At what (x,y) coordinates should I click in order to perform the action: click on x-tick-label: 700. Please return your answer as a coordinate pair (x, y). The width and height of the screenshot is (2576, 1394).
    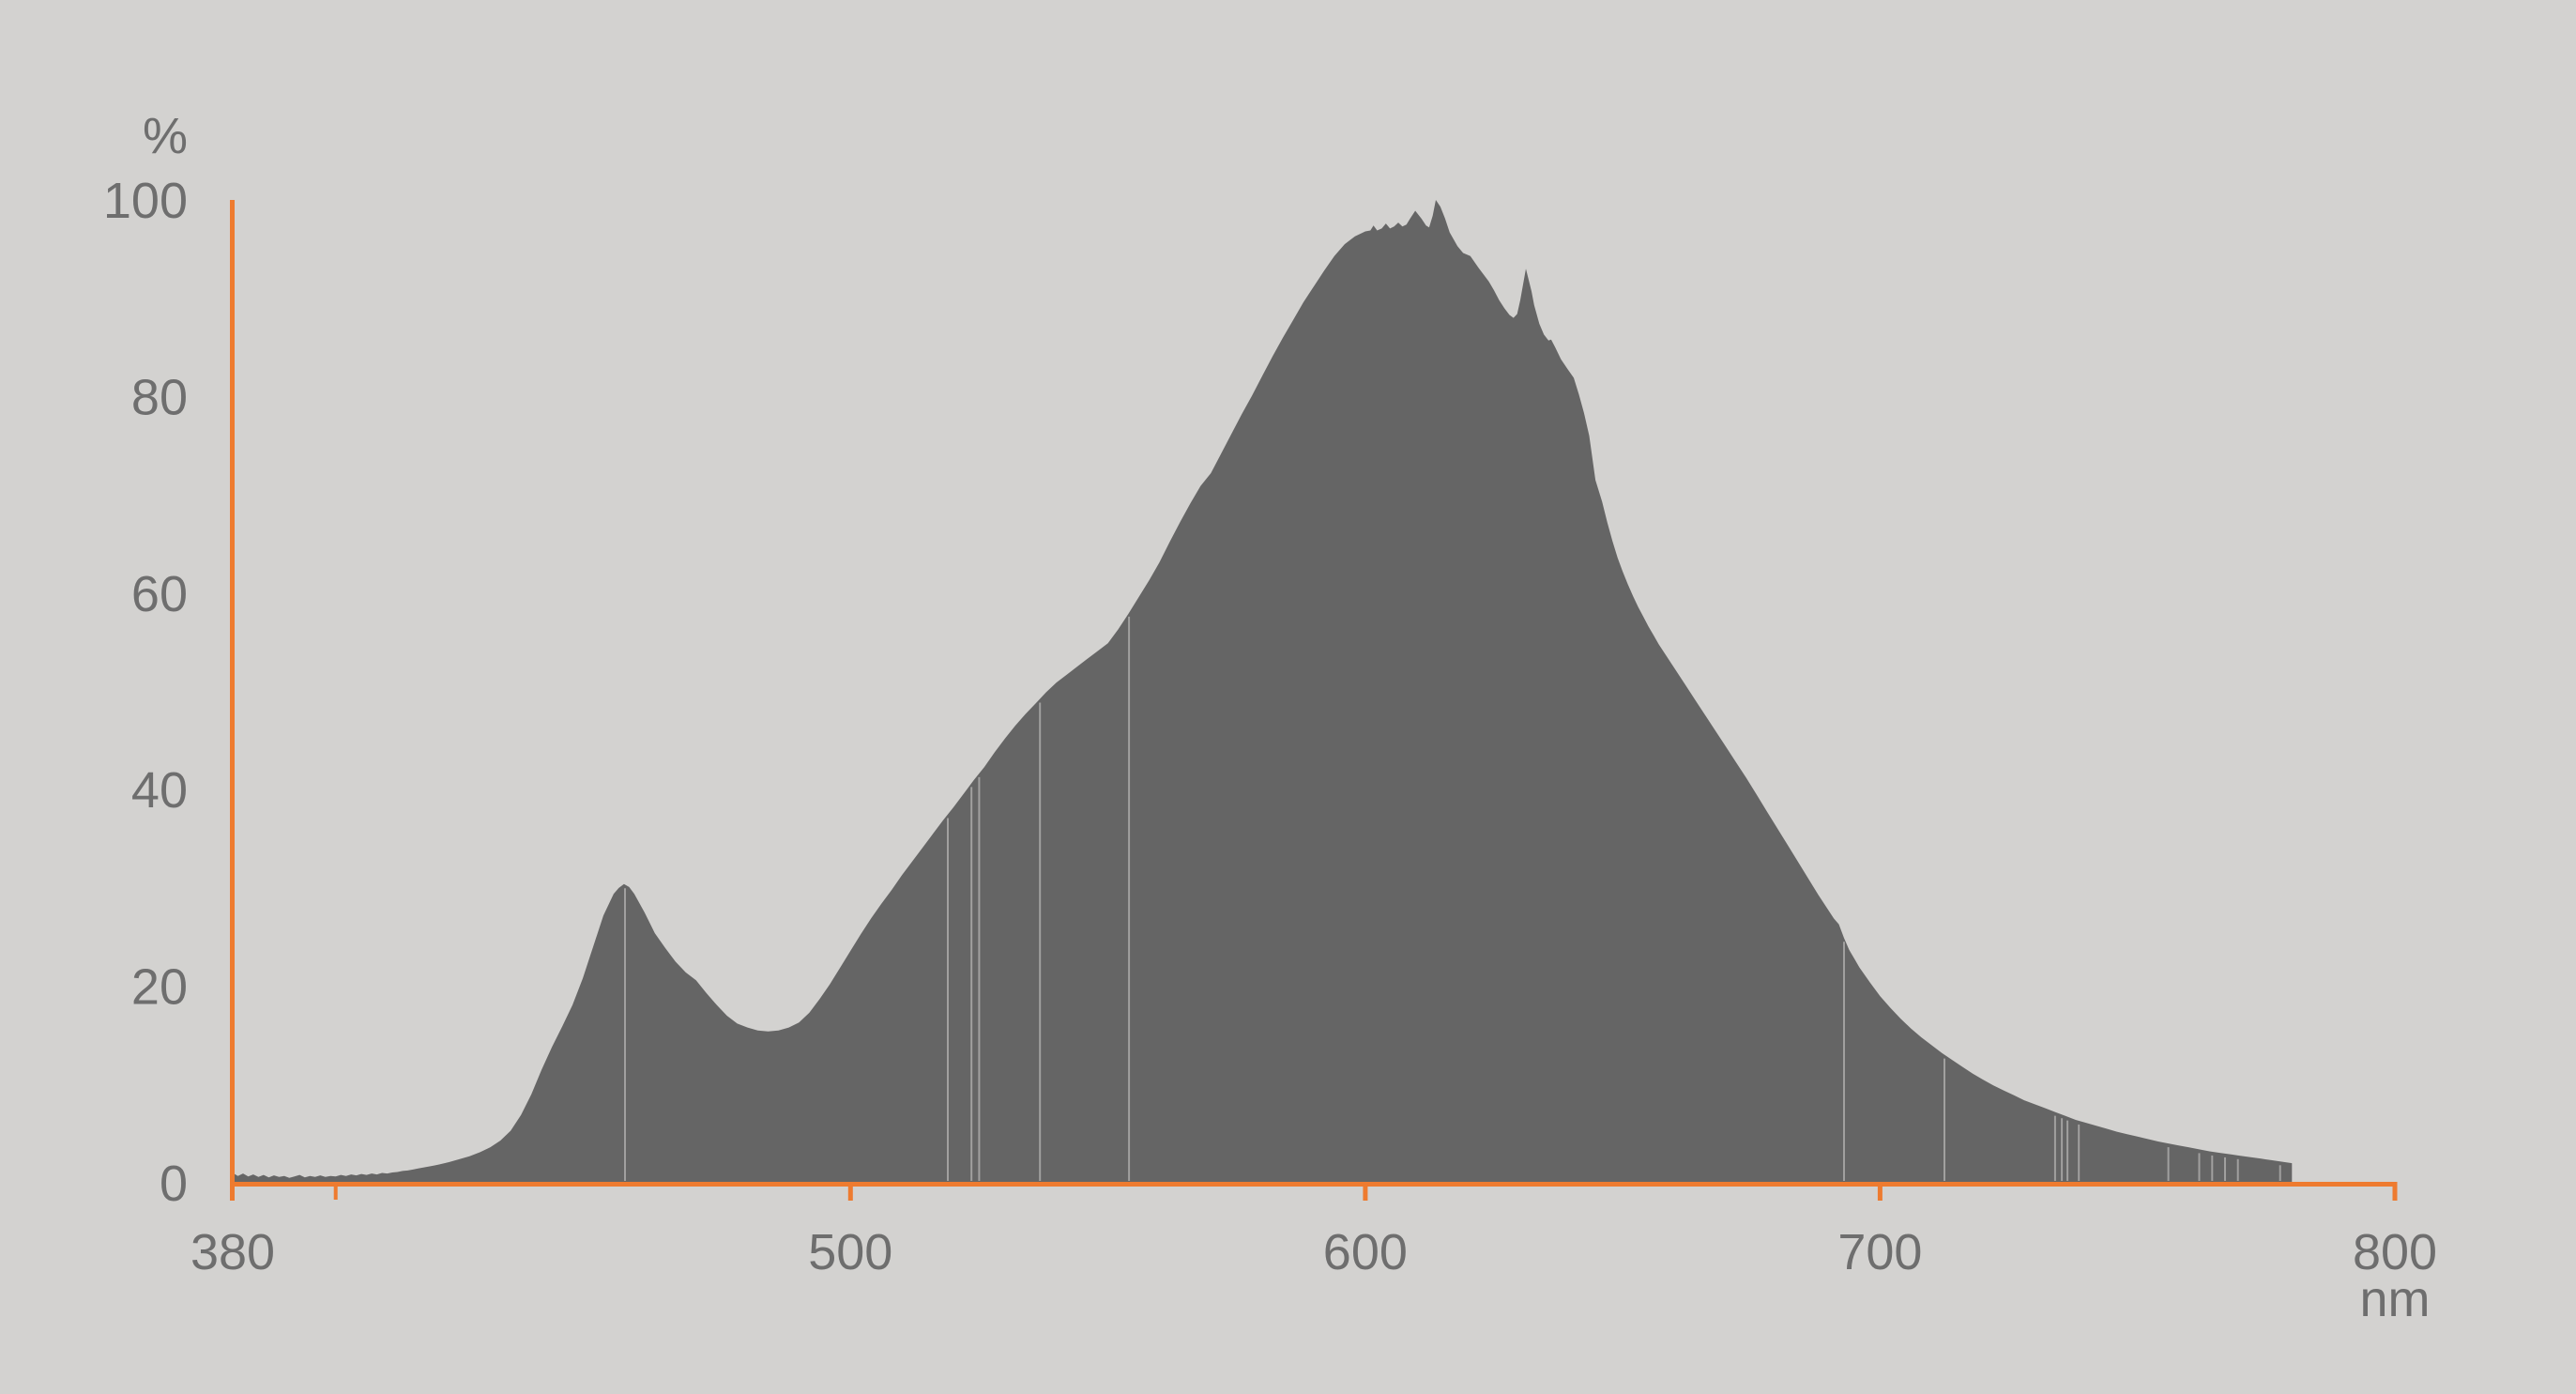
    Looking at the image, I should click on (1879, 1252).